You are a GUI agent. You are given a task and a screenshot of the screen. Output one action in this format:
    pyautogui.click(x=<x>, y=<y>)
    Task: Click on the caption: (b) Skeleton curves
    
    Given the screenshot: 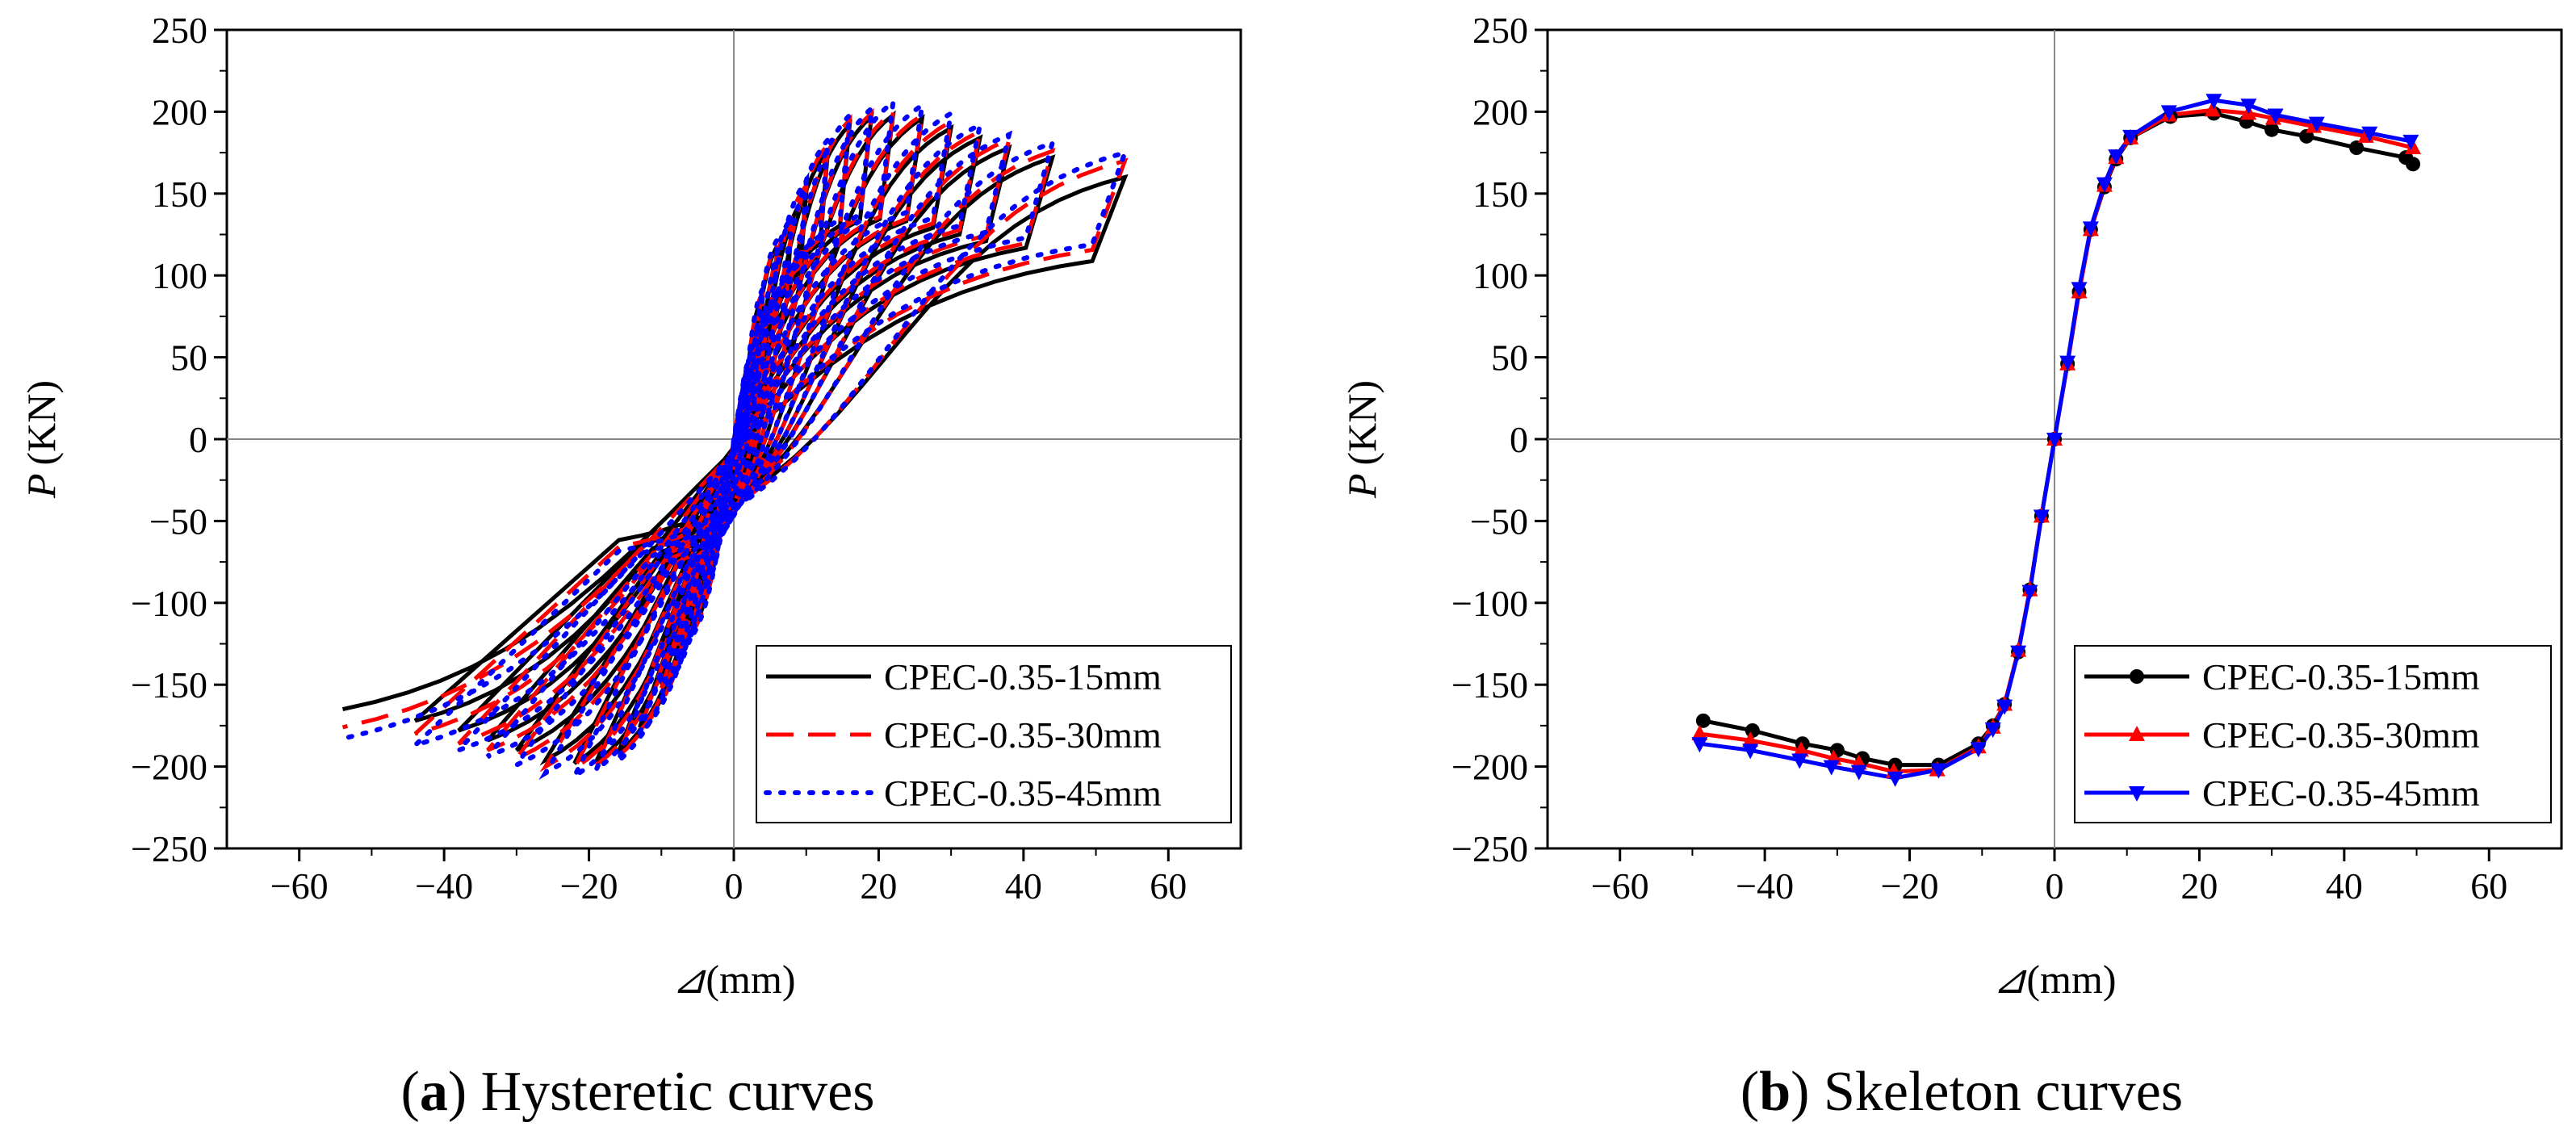 What is the action you would take?
    pyautogui.click(x=1961, y=1092)
    